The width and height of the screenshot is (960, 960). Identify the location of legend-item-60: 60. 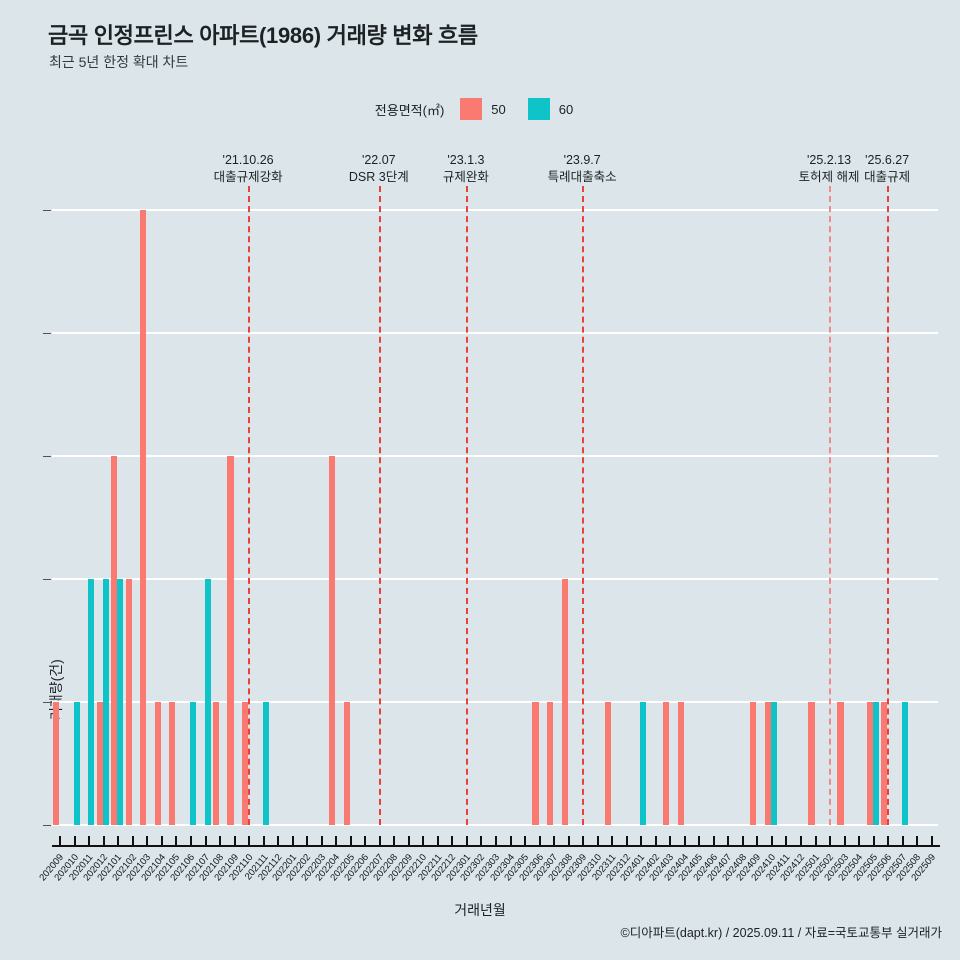
(550, 109).